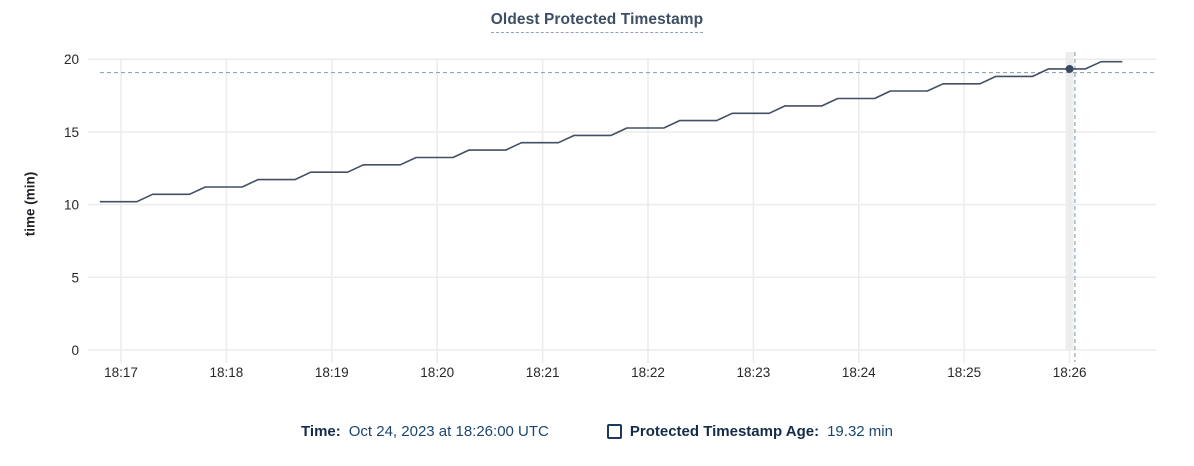  I want to click on chart-title-row: Oldest Protected Timestamp, so click(597, 22).